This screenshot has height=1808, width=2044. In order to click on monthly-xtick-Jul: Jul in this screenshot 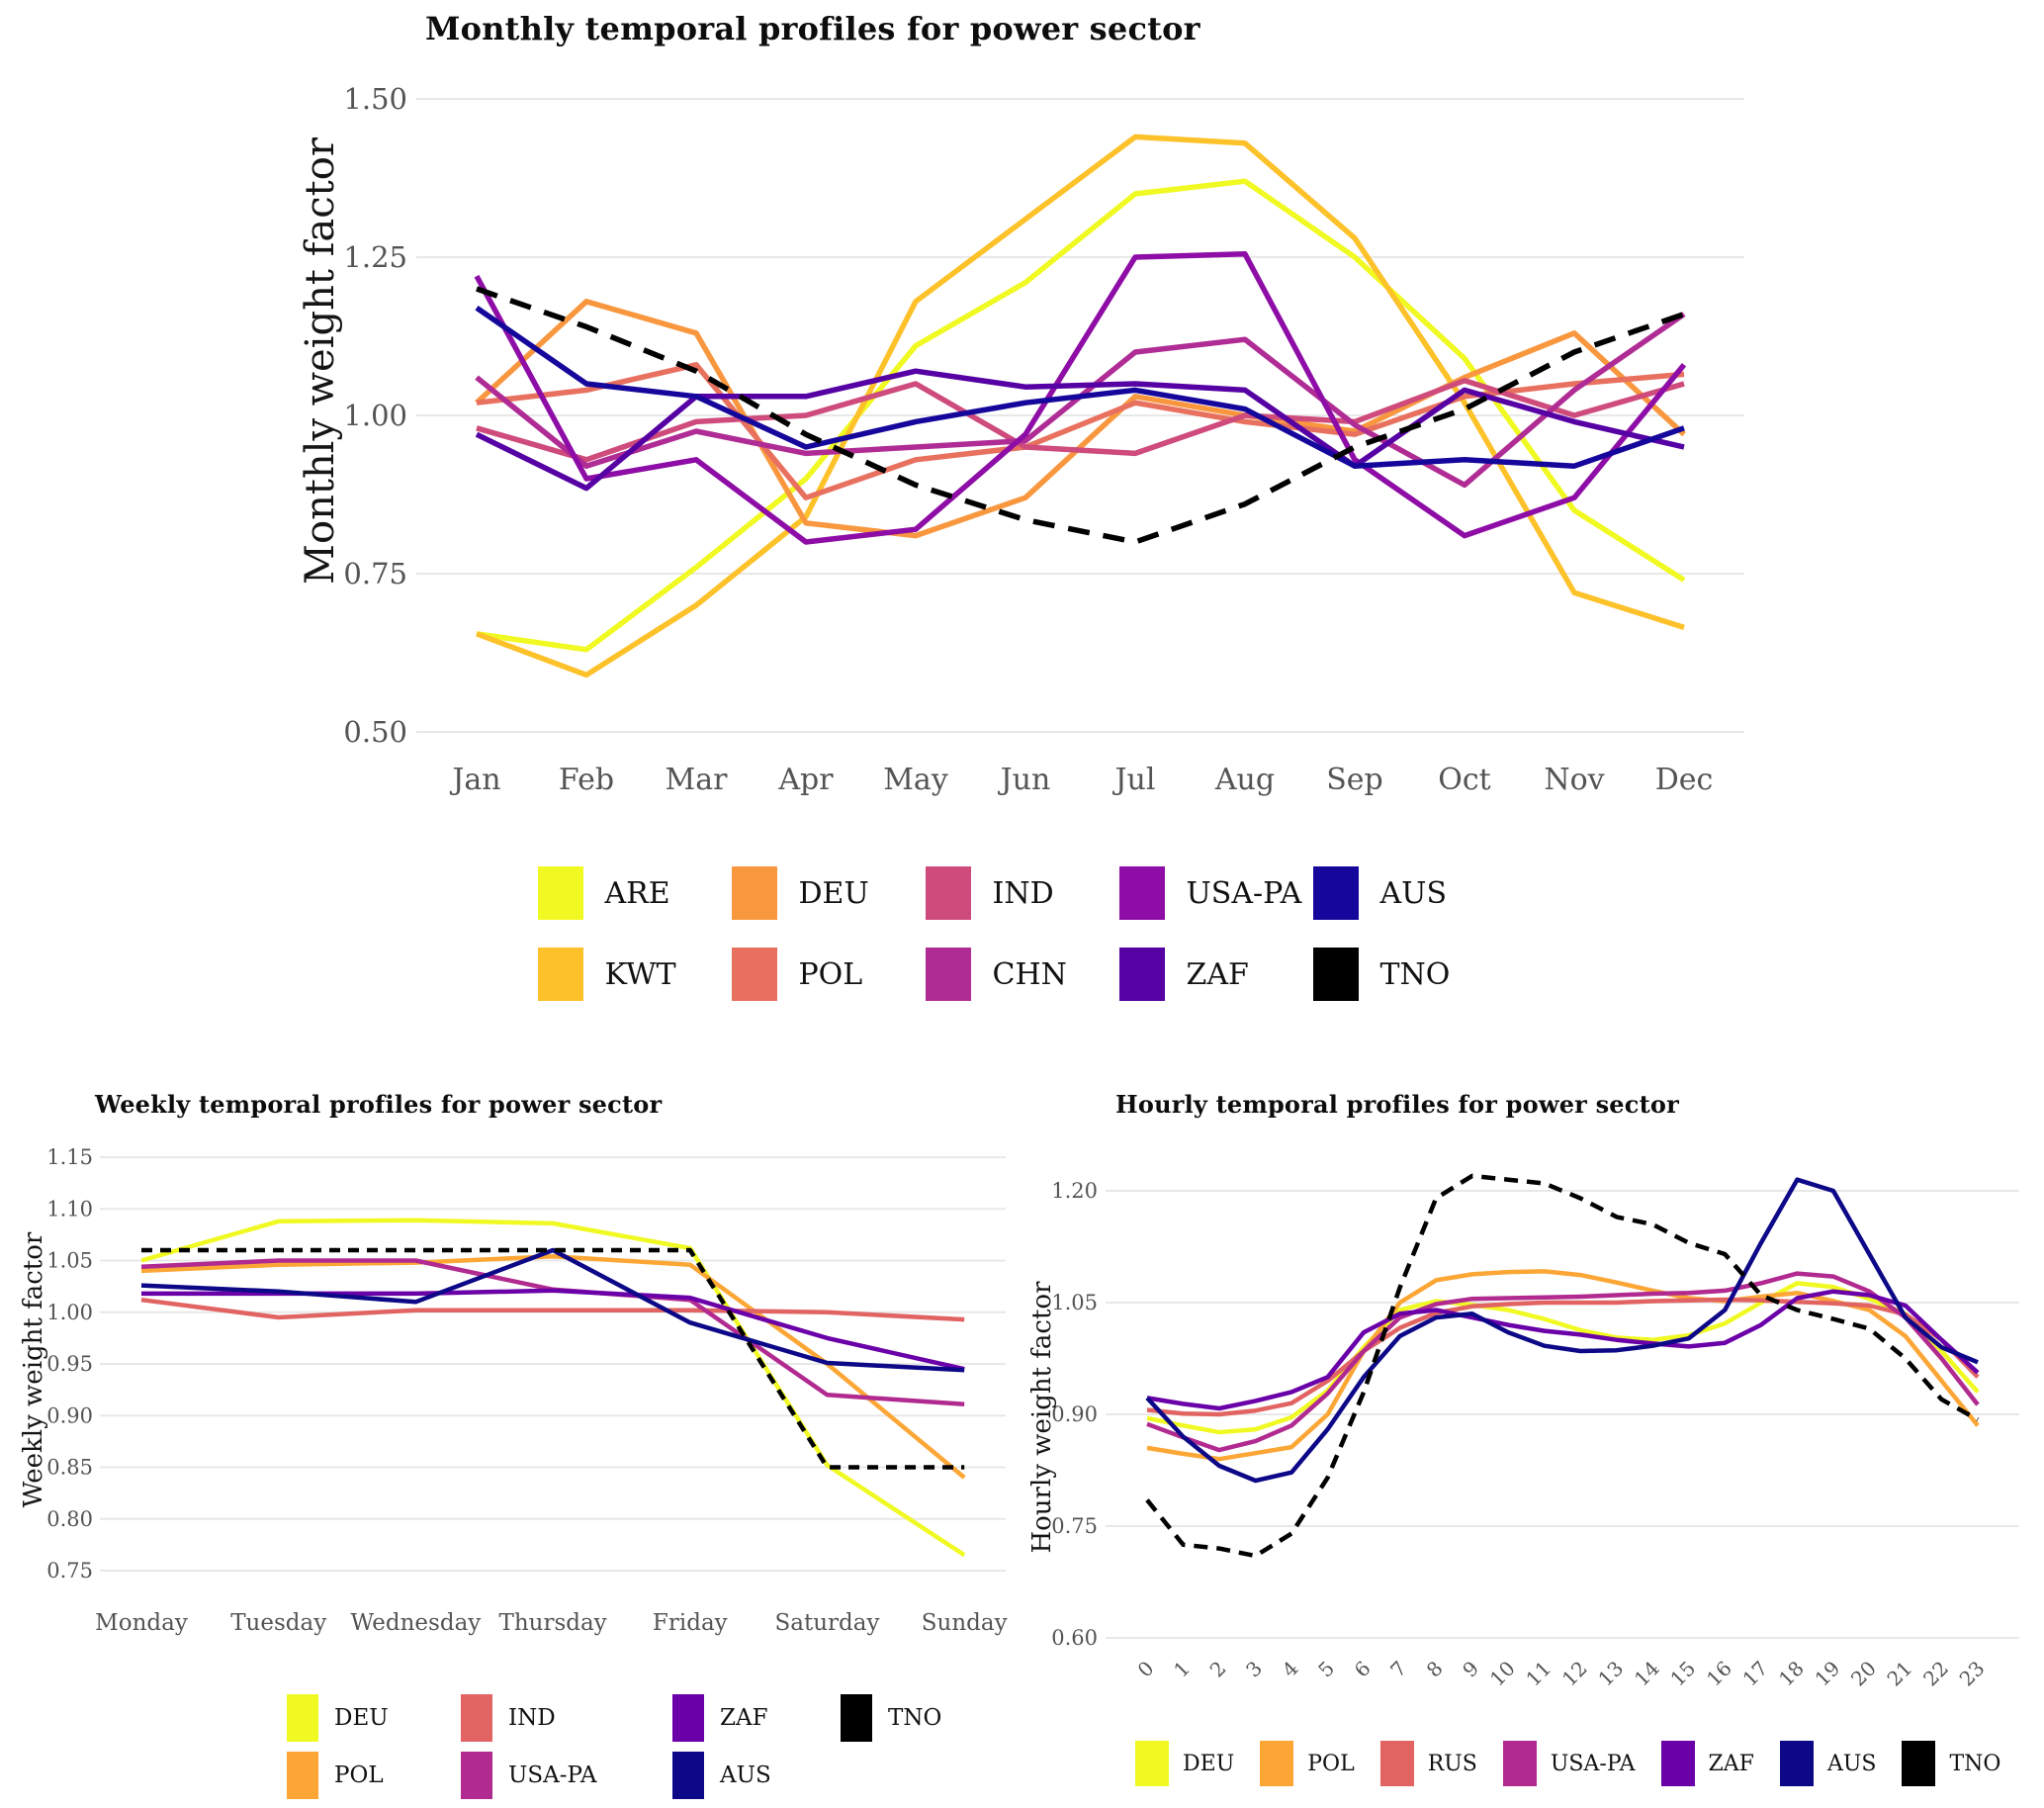, I will do `click(1134, 780)`.